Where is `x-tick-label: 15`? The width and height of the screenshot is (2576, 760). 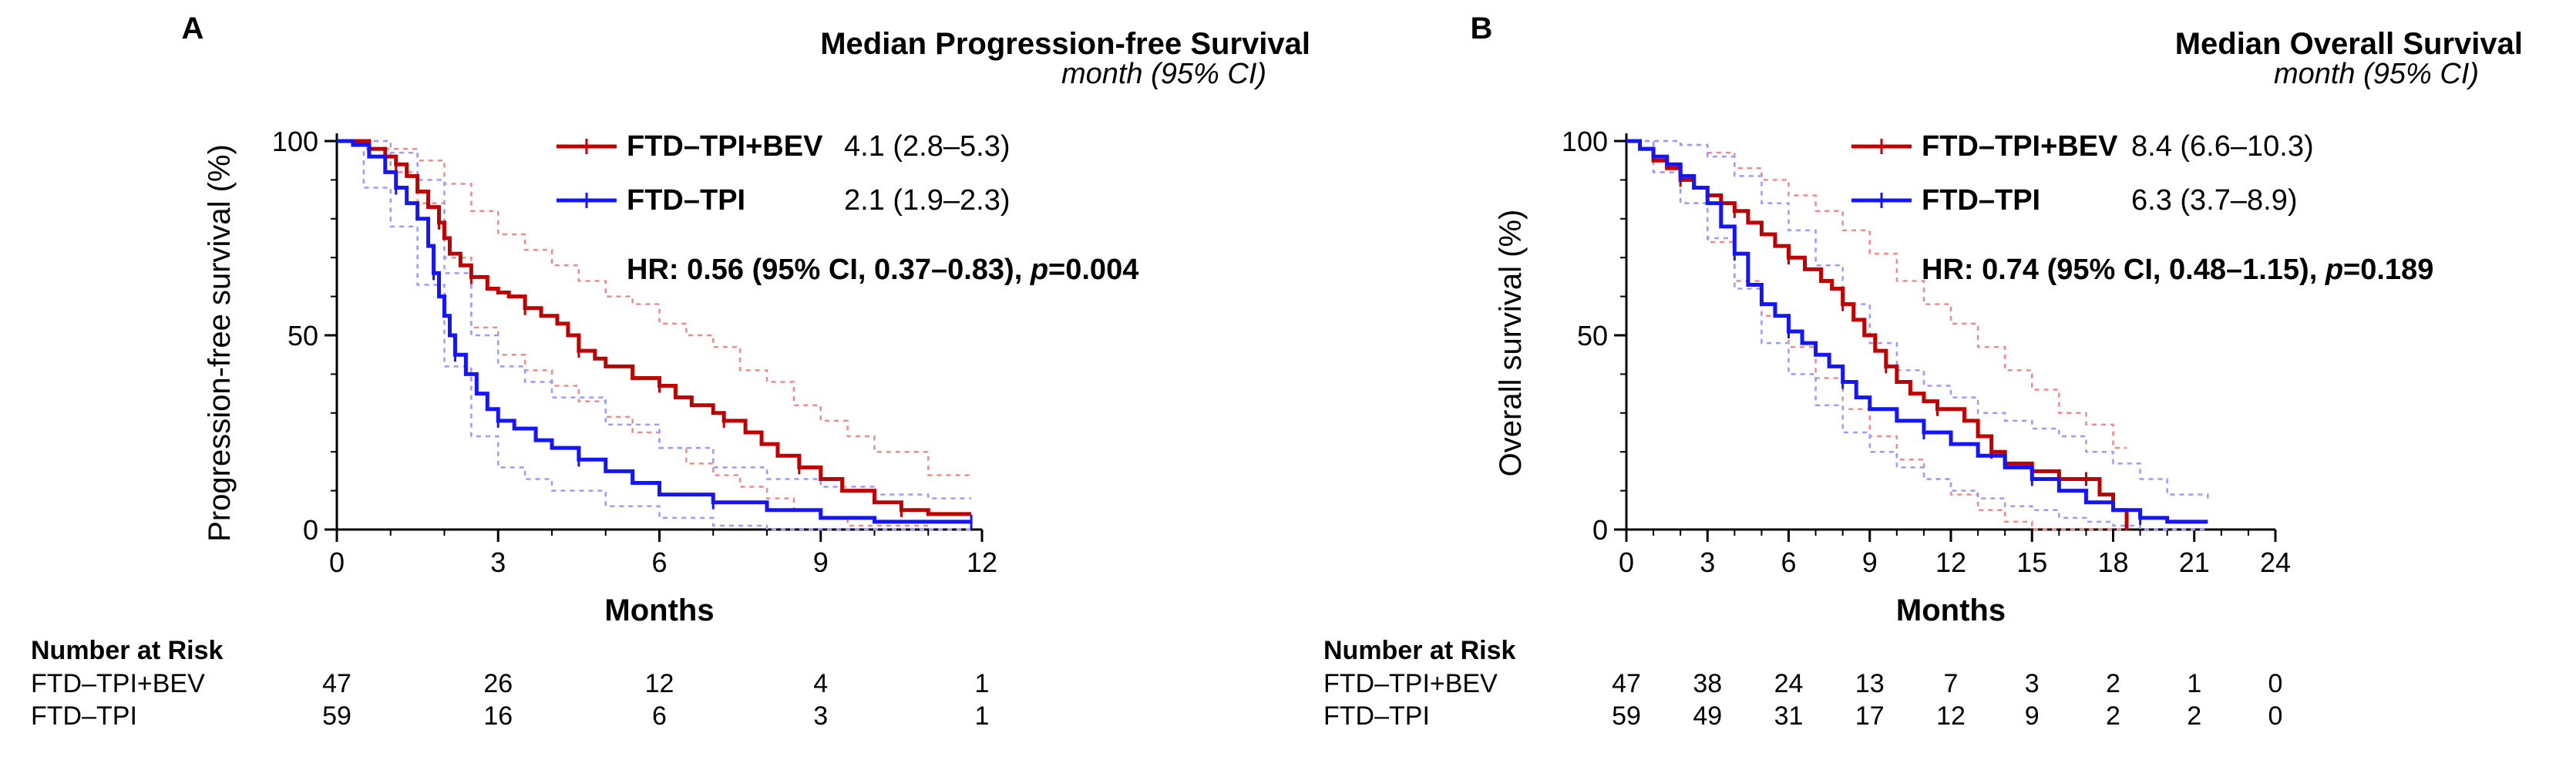
x-tick-label: 15 is located at coordinates (2031, 562).